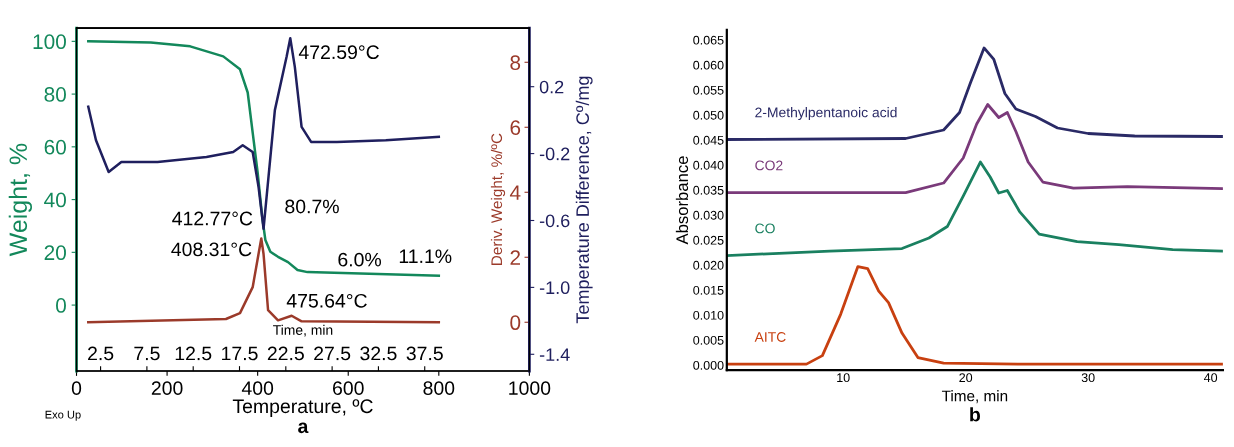 This screenshot has height=447, width=1234. What do you see at coordinates (212, 218) in the screenshot?
I see `annotation: 412.77°C` at bounding box center [212, 218].